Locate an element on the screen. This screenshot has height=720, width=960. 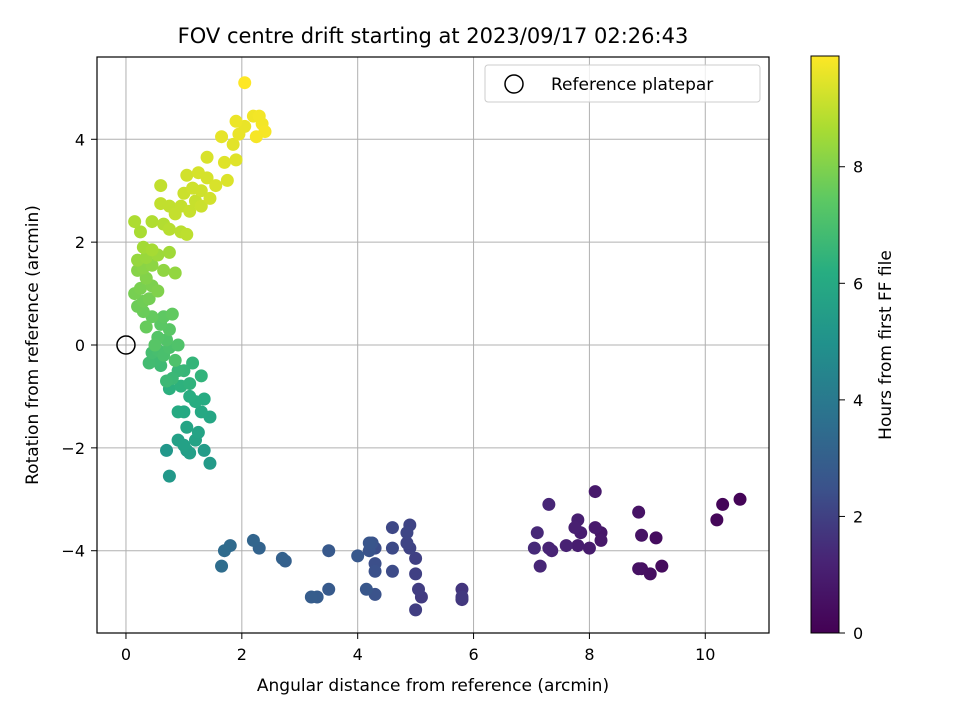
x-tick-label: 8 is located at coordinates (589, 654).